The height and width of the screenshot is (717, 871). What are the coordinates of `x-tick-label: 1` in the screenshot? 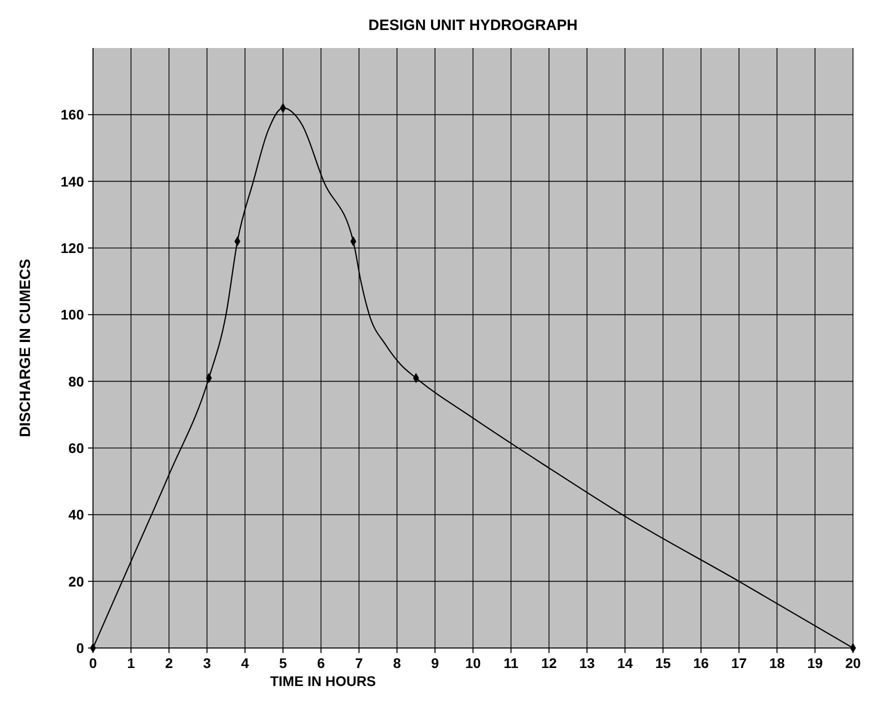 It's located at (131, 663).